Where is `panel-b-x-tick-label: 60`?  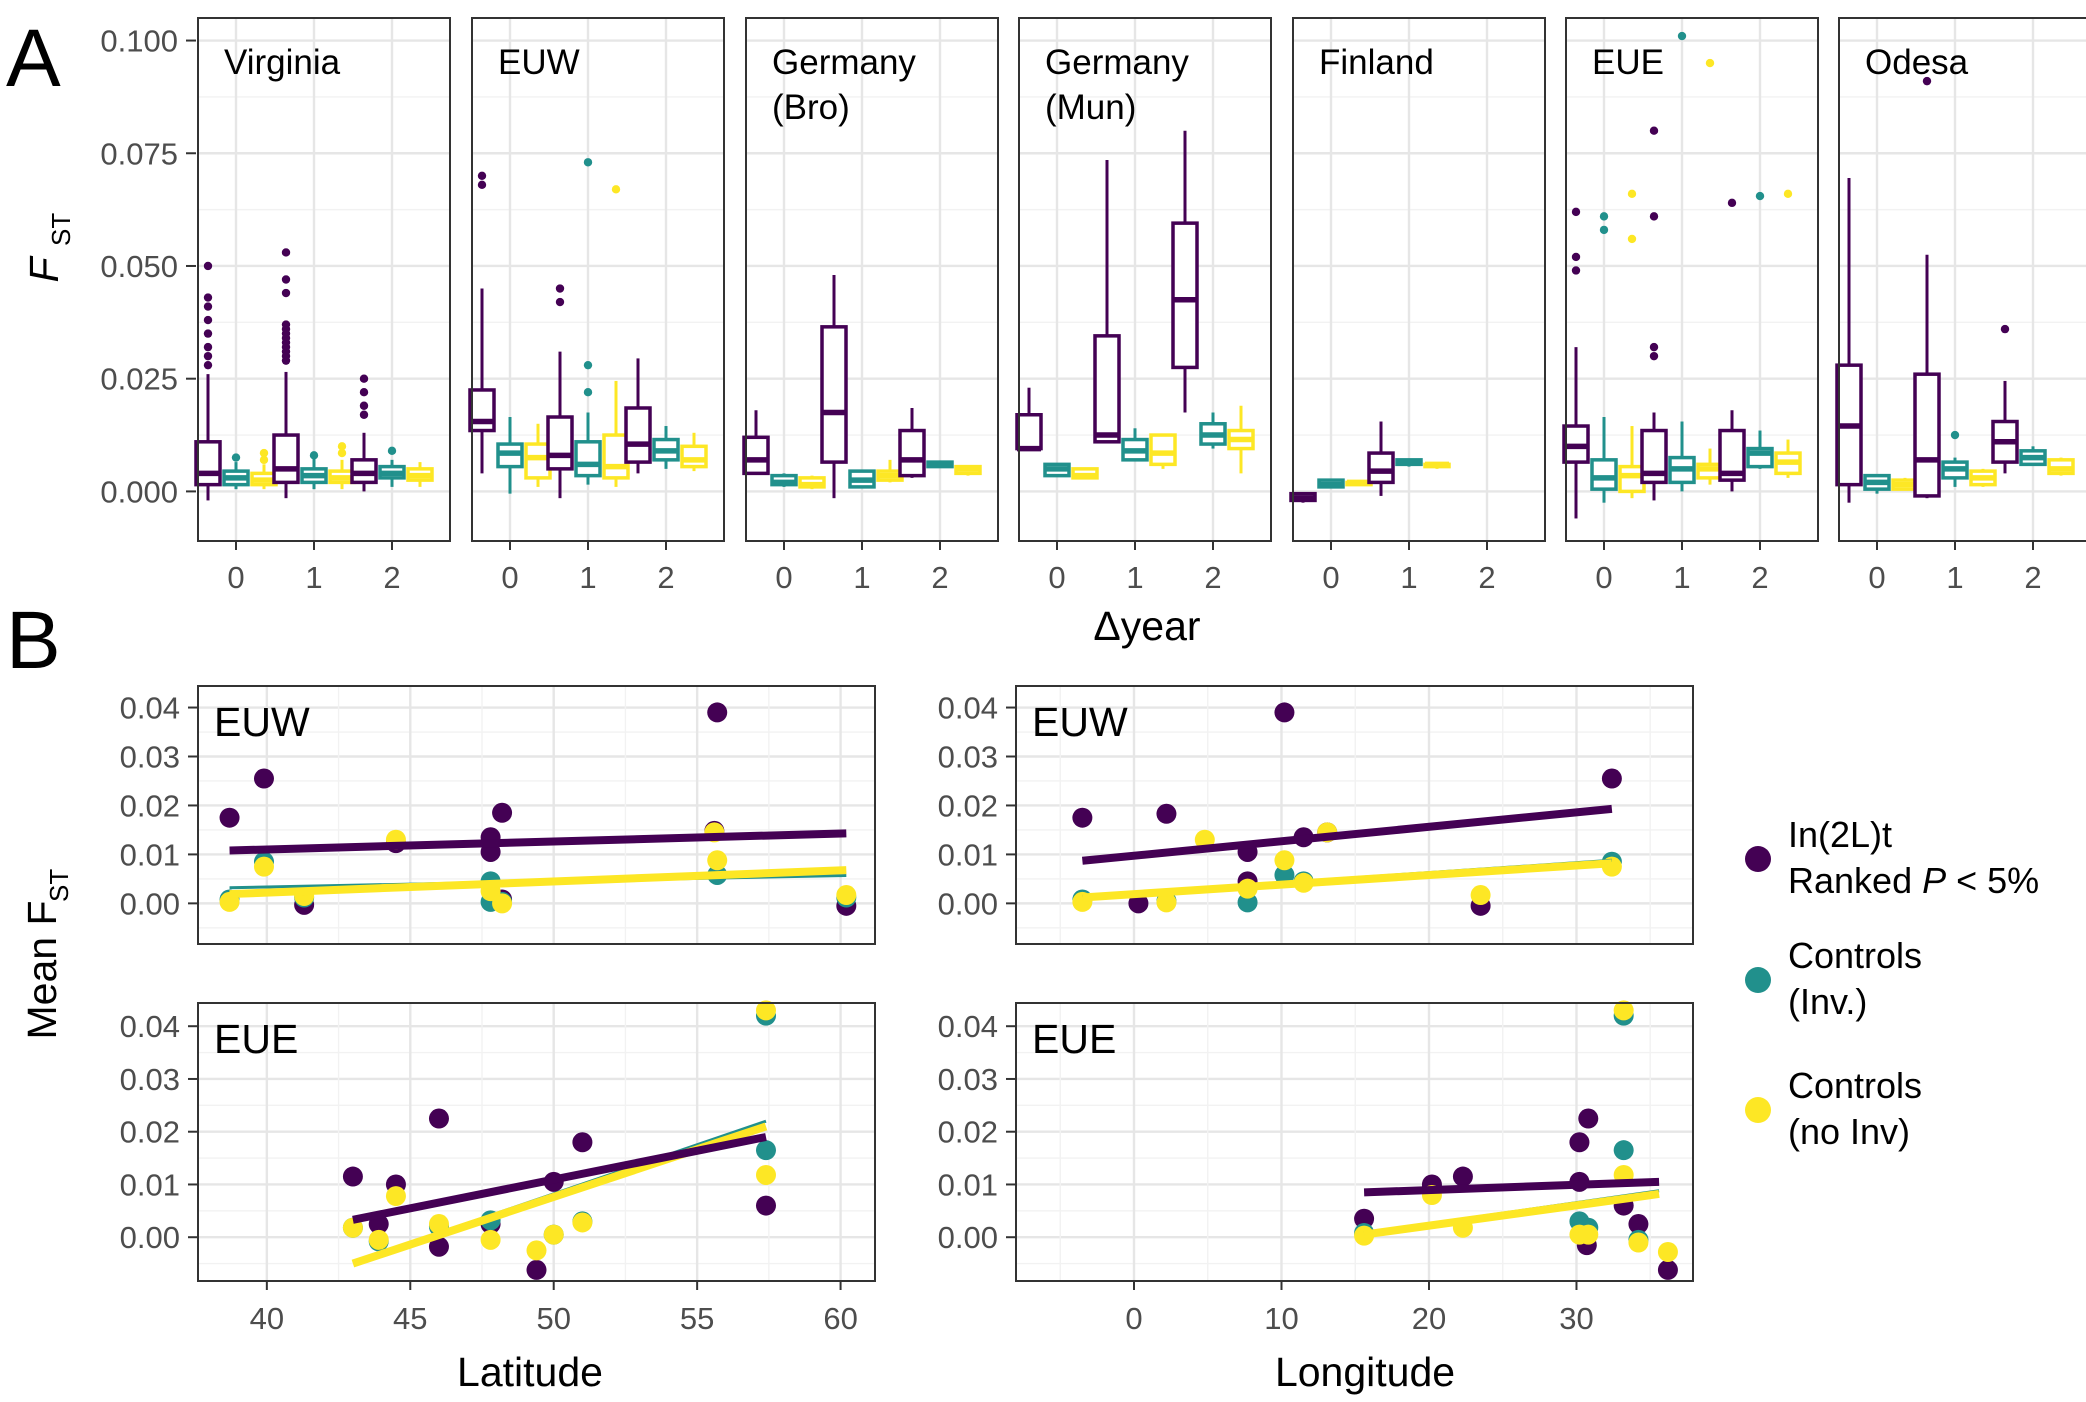
panel-b-x-tick-label: 60 is located at coordinates (840, 1318).